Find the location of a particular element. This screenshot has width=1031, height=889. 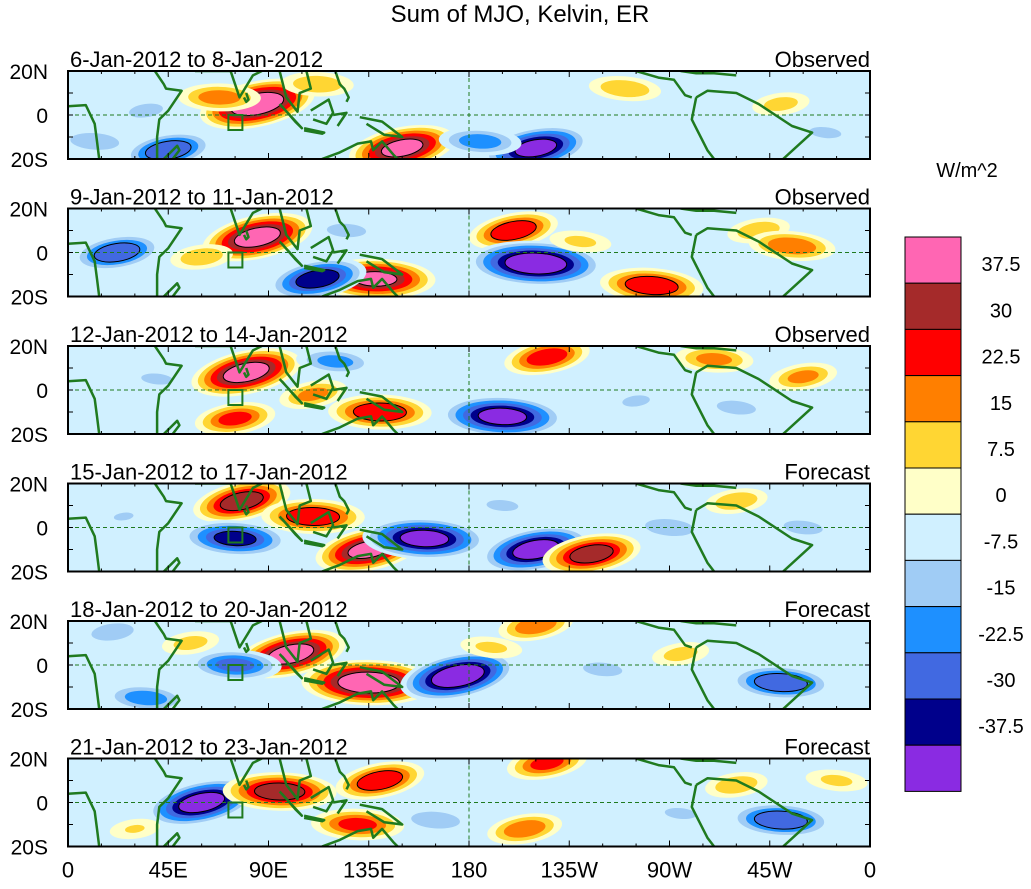

panel-kind-label: Observed is located at coordinates (822, 197).